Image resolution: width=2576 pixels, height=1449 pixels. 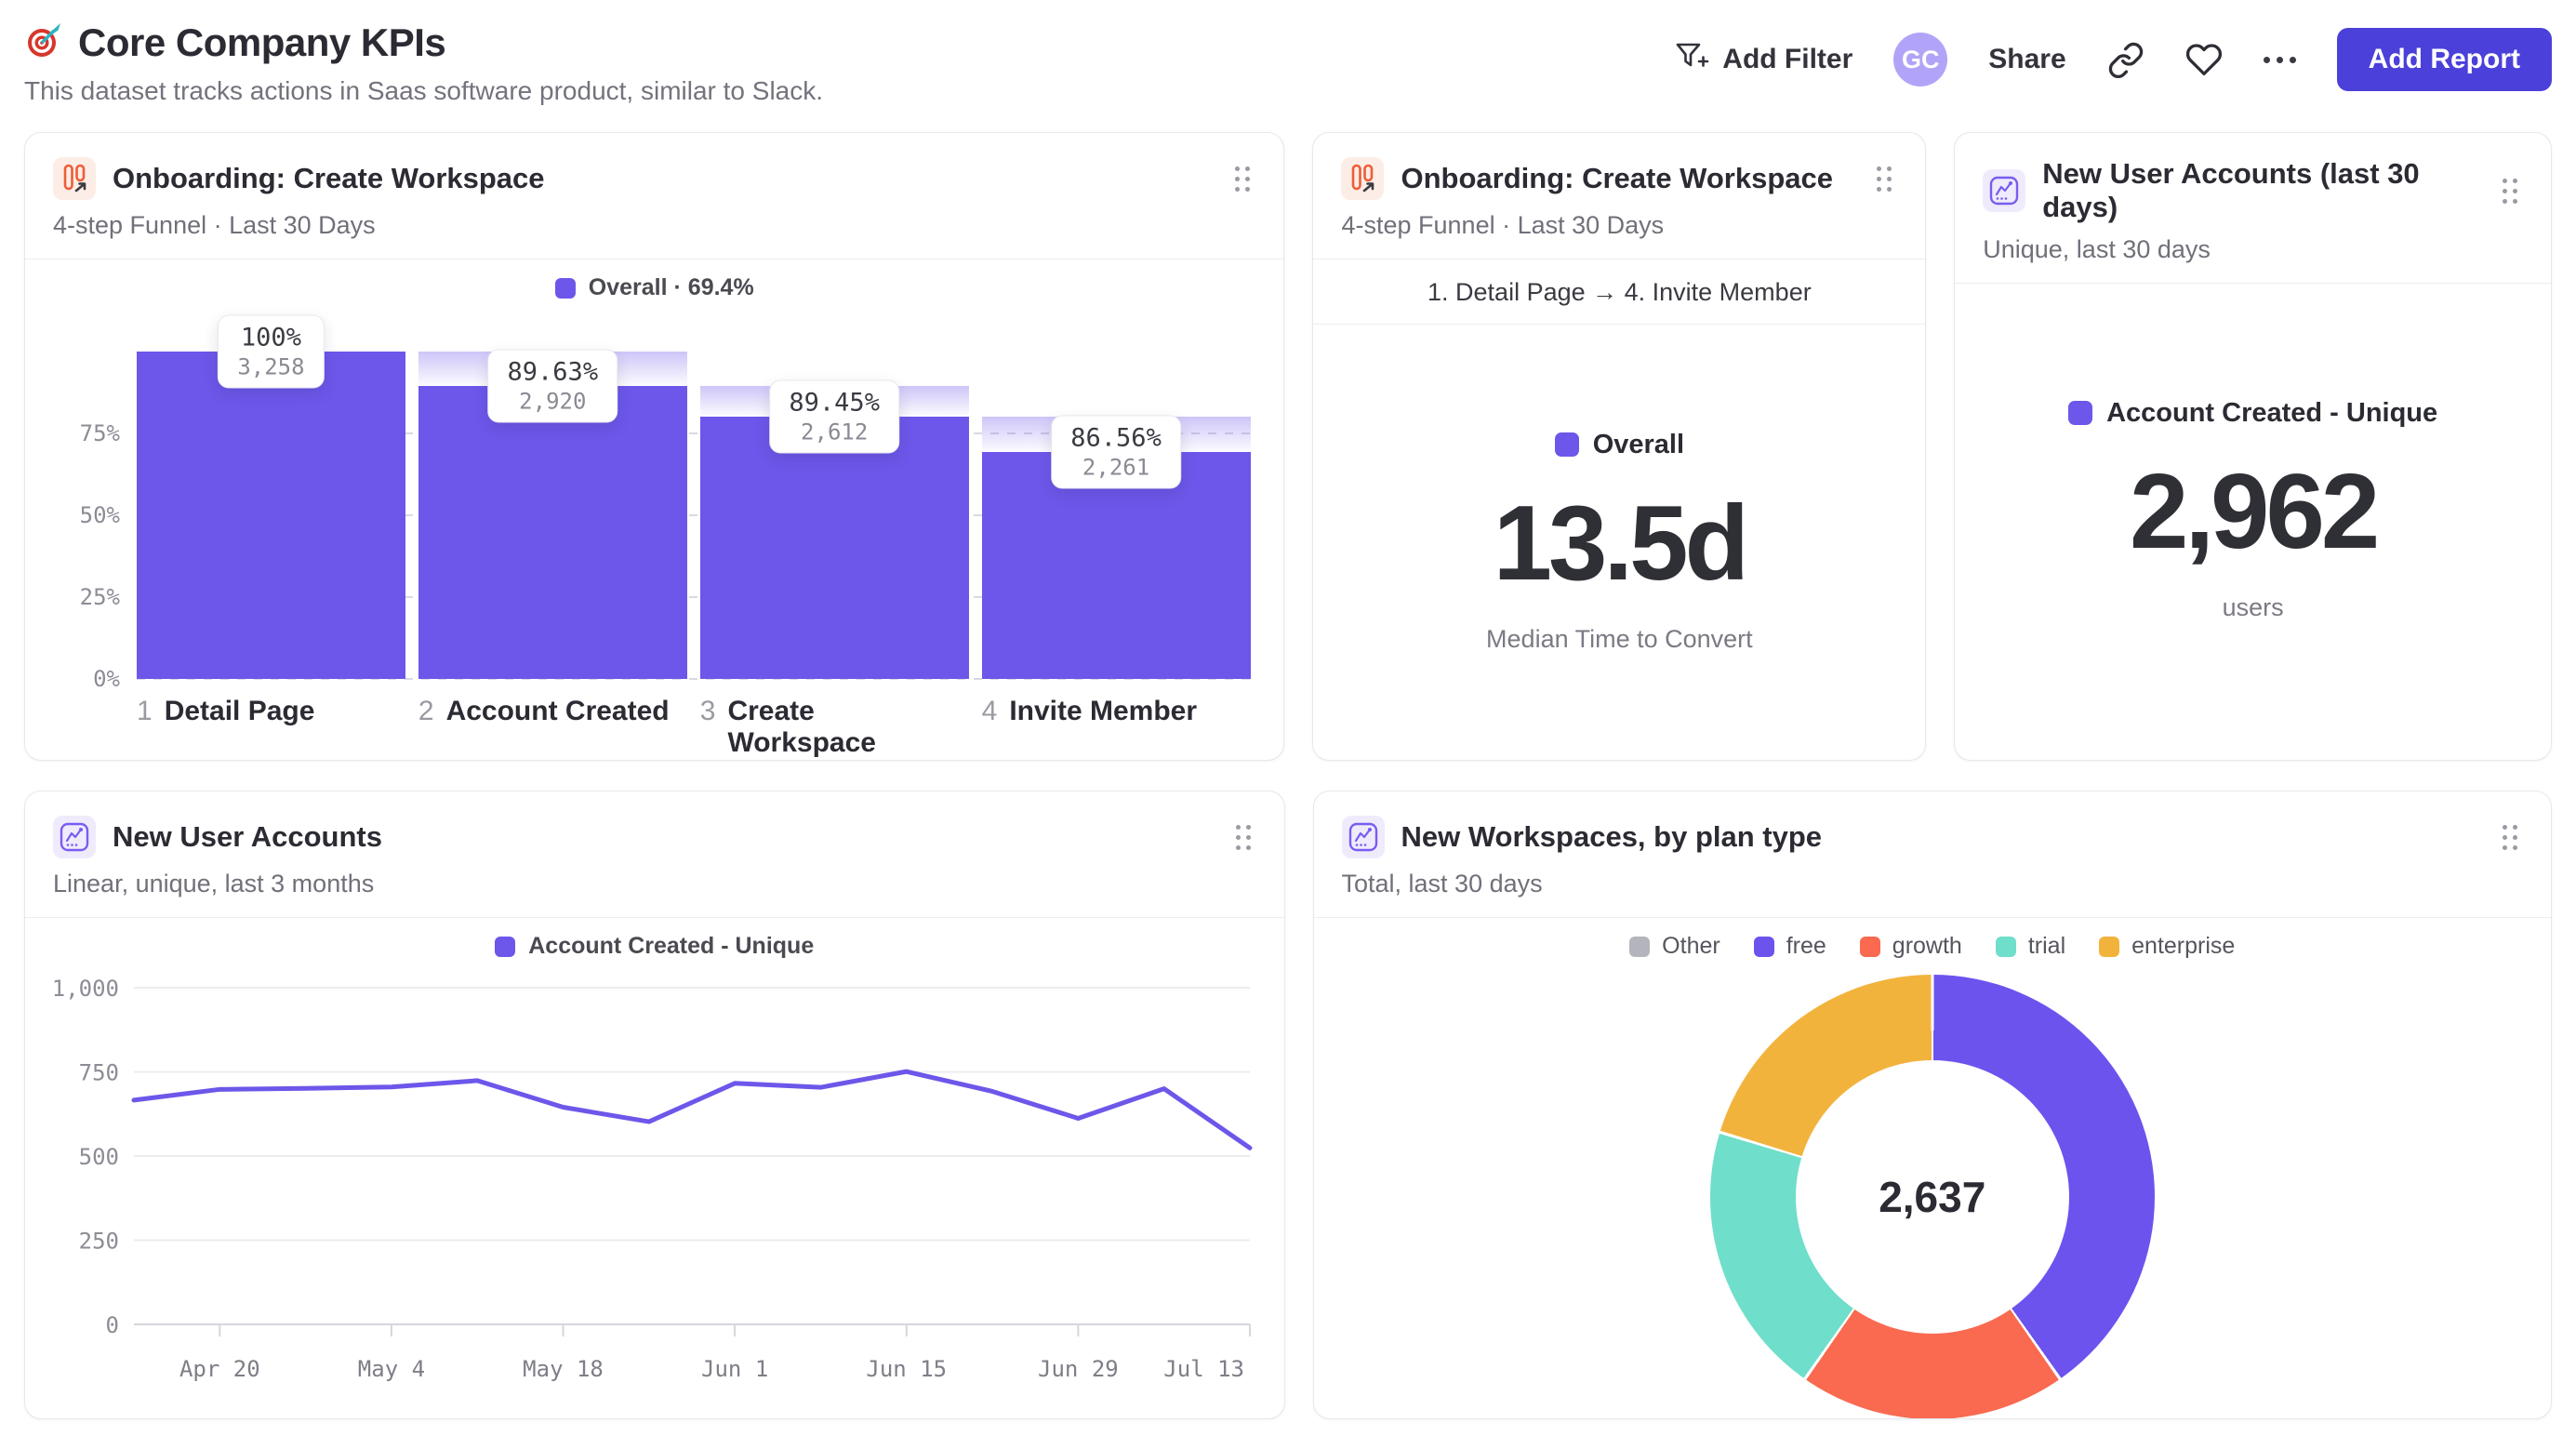 What do you see at coordinates (2027, 59) in the screenshot?
I see `share-button: Share` at bounding box center [2027, 59].